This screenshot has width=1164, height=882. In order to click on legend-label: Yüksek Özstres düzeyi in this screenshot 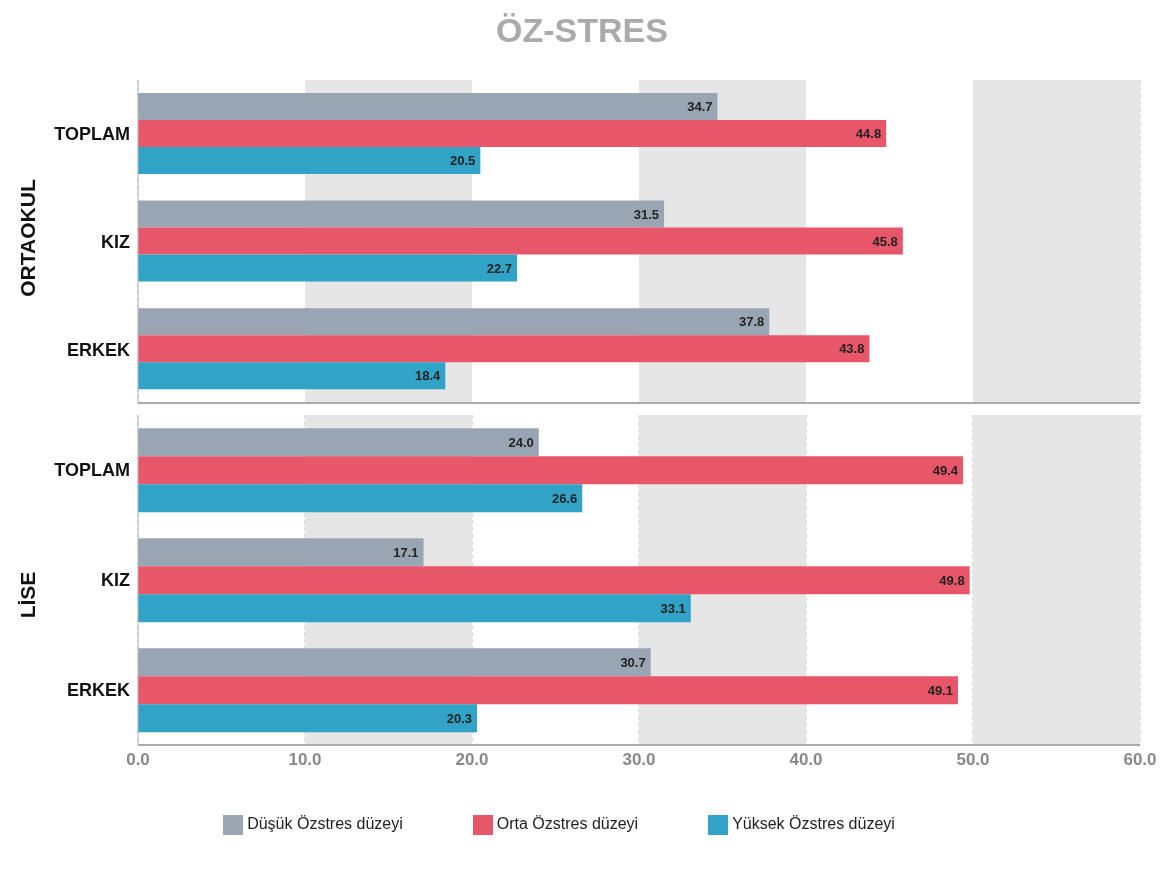, I will do `click(813, 824)`.